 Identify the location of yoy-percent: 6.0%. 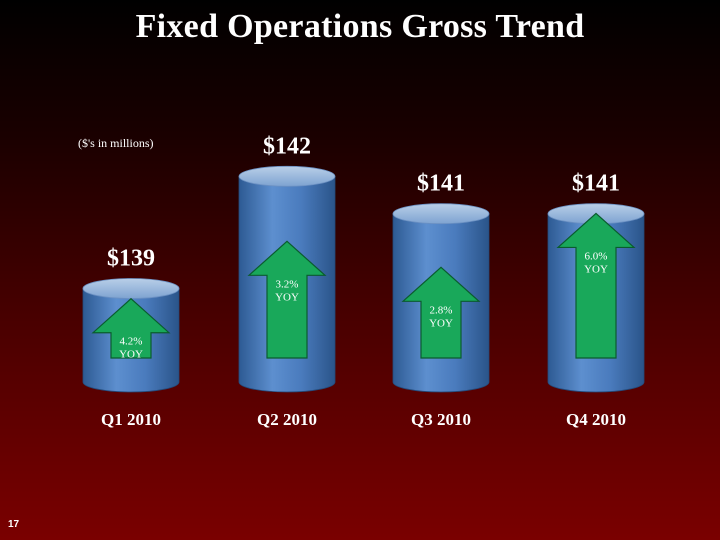
(596, 256).